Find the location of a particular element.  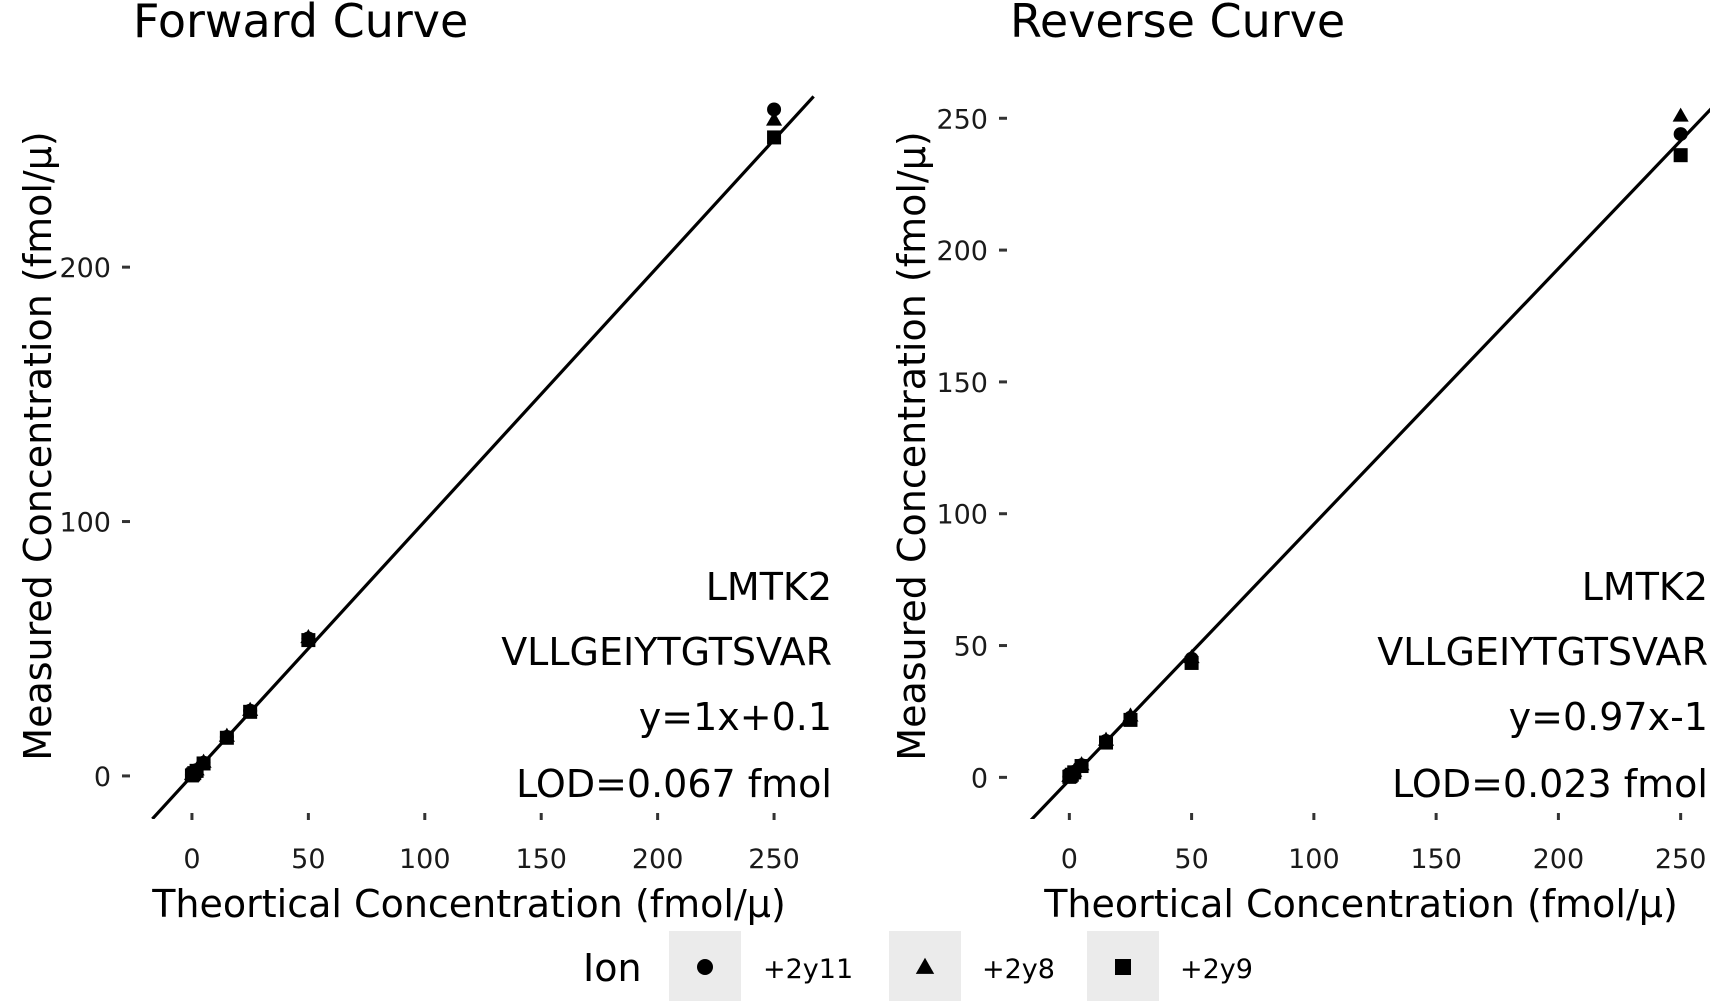

legend-triangle-icon is located at coordinates (925, 965).